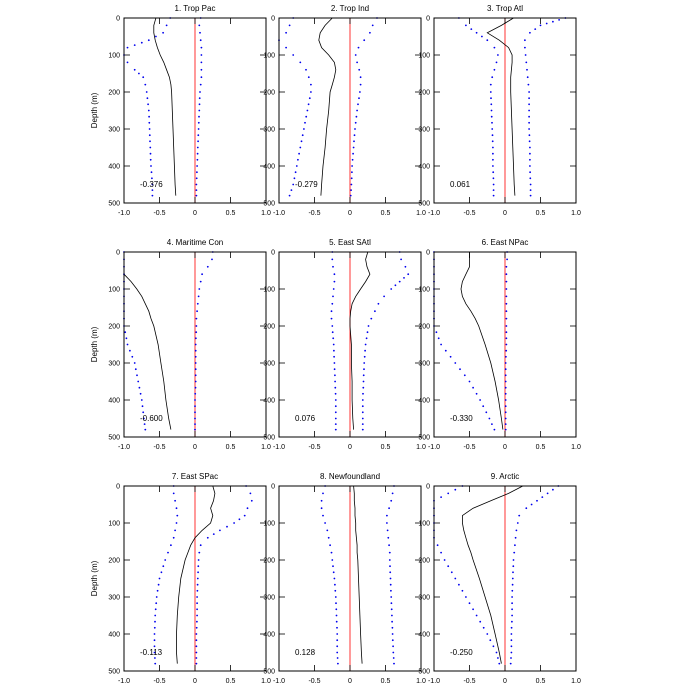 The height and width of the screenshot is (700, 700). Describe the element at coordinates (350, 8) in the screenshot. I see `panel-title: 2. Trop Ind` at that location.